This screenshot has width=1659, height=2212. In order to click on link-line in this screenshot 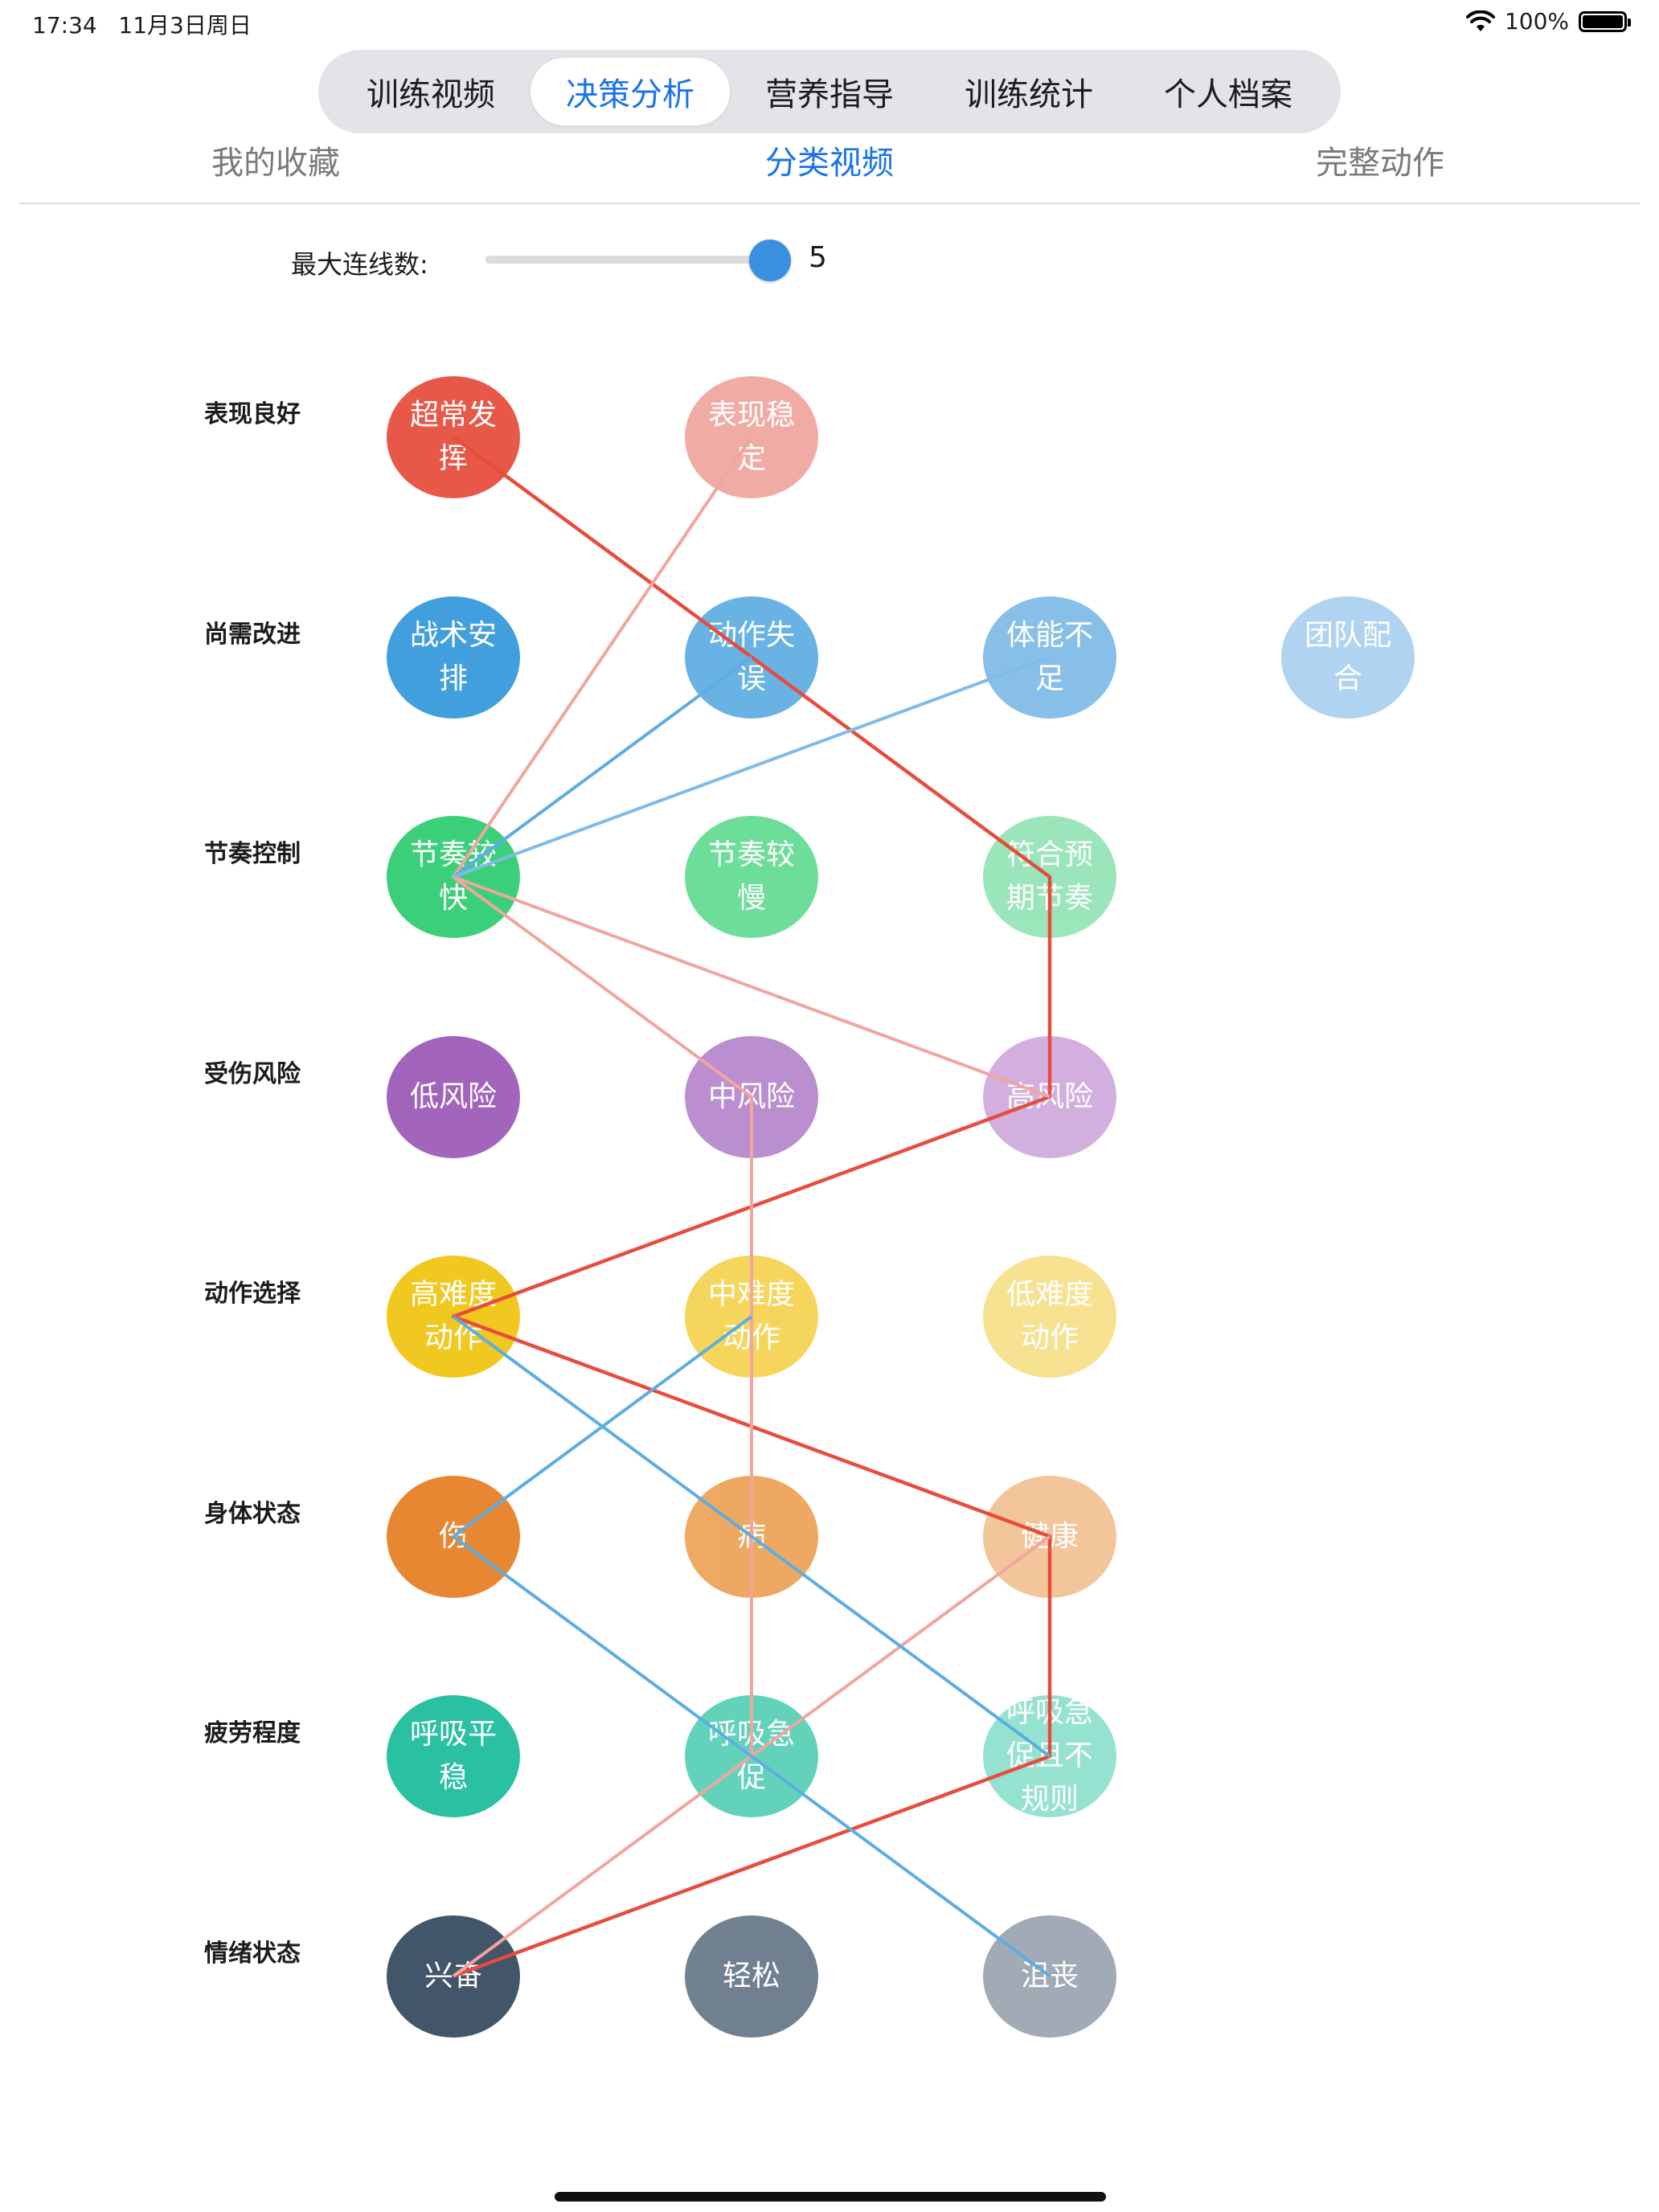, I will do `click(751, 1646)`.